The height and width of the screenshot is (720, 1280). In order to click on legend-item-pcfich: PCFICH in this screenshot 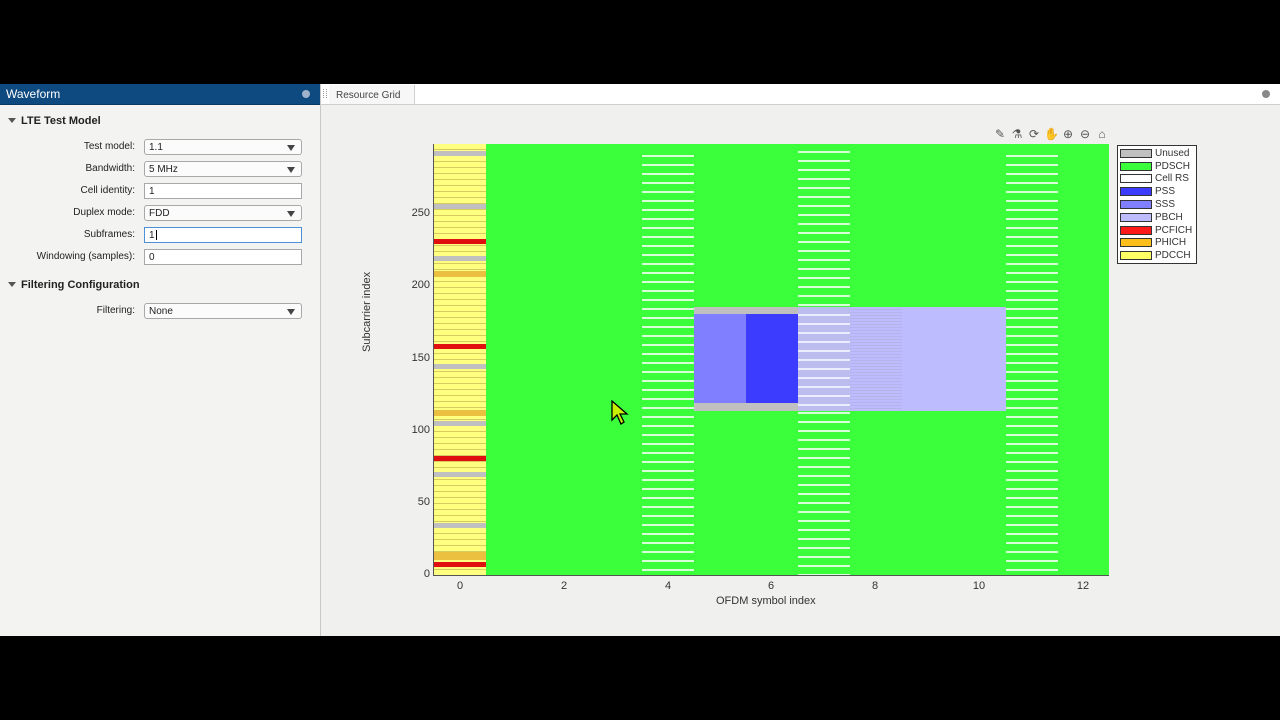, I will do `click(1157, 230)`.